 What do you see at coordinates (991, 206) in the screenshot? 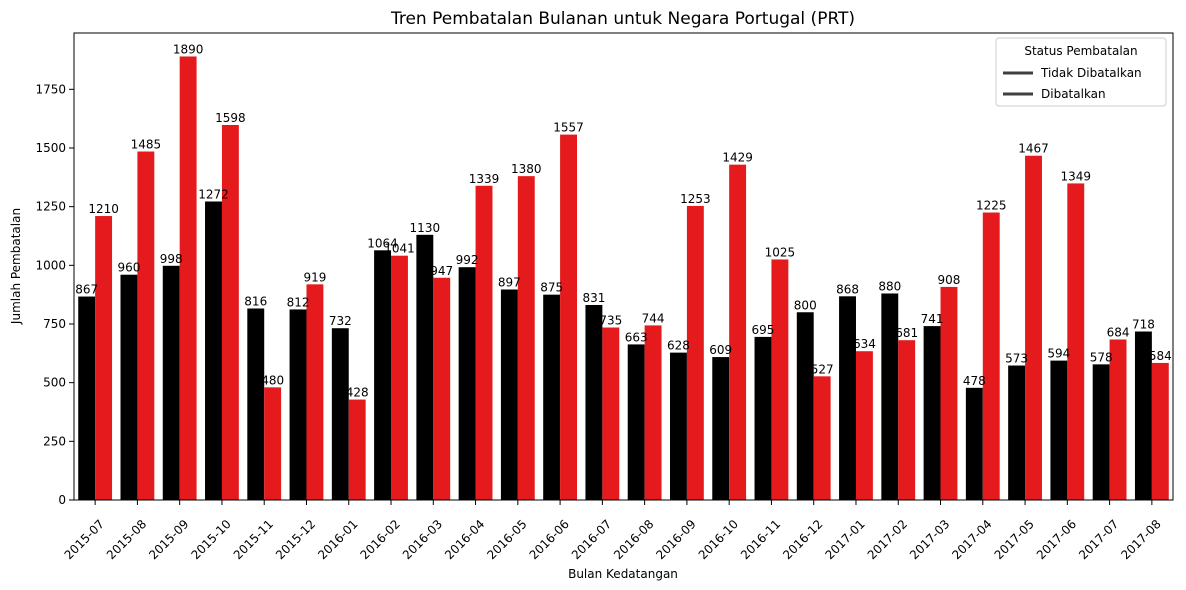
I see `data-label-dibatalkan-2017-04: 1225` at bounding box center [991, 206].